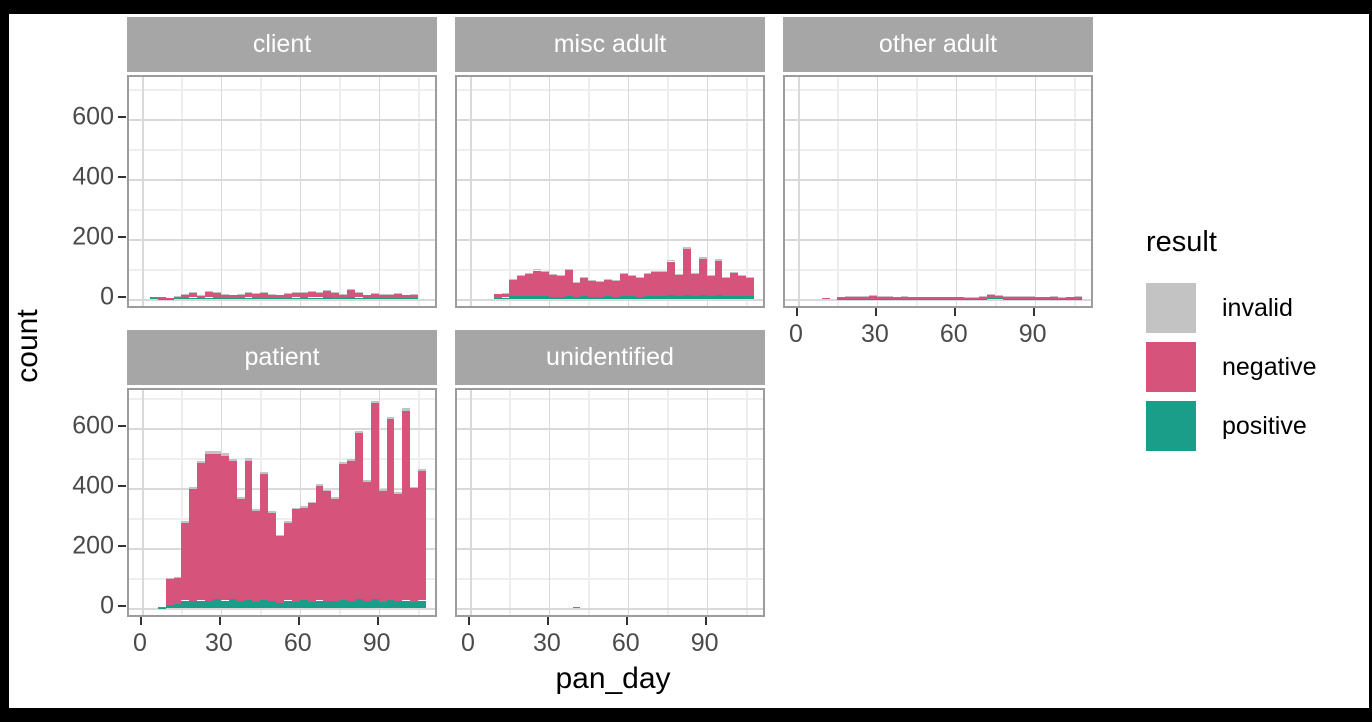 This screenshot has height=722, width=1372. What do you see at coordinates (938, 44) in the screenshot?
I see `facet-strip-other-adult: other adult` at bounding box center [938, 44].